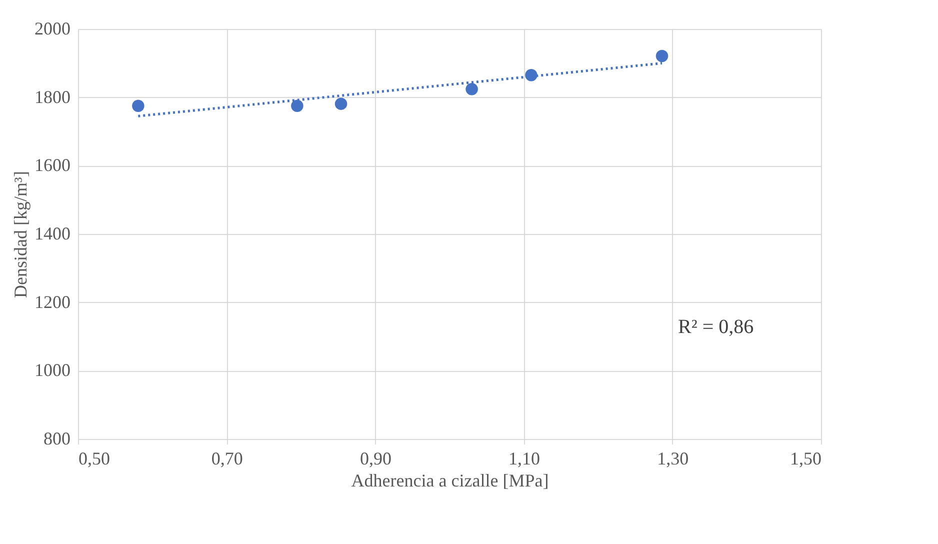 Image resolution: width=938 pixels, height=544 pixels. Describe the element at coordinates (806, 458) in the screenshot. I see `x-tick-label: 1,50` at that location.